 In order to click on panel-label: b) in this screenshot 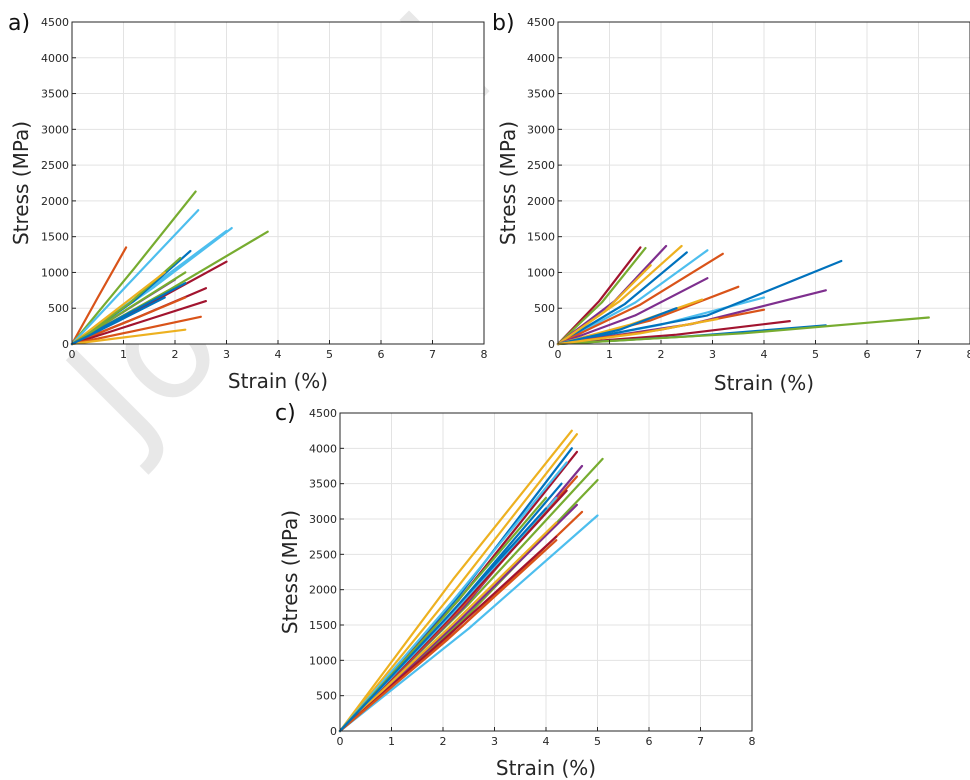, I will do `click(503, 23)`.